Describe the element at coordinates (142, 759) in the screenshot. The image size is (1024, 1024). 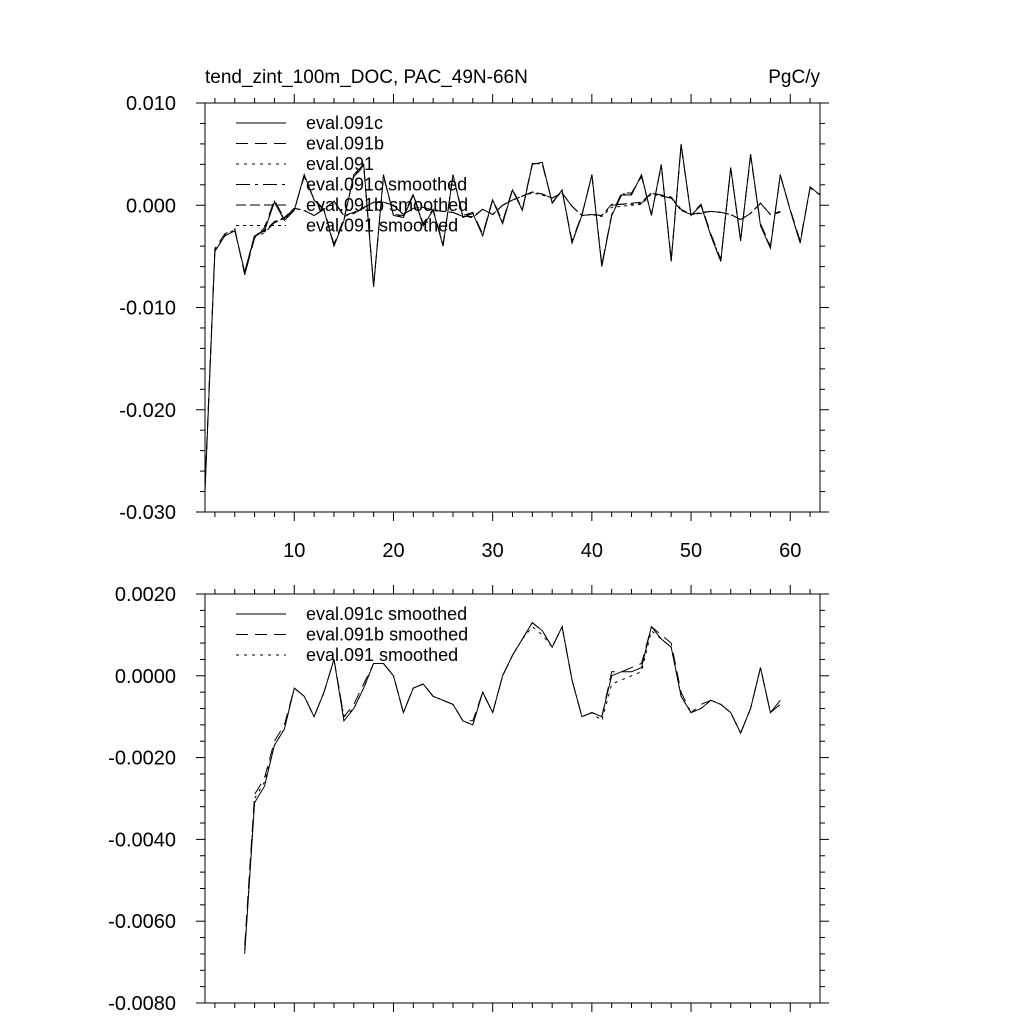
I see `y-tick-label: -0.0020` at that location.